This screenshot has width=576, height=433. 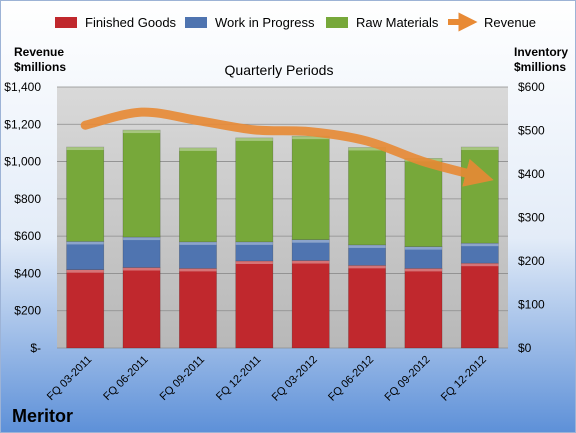 I want to click on right-axis-title-line2: $millions, so click(x=540, y=67).